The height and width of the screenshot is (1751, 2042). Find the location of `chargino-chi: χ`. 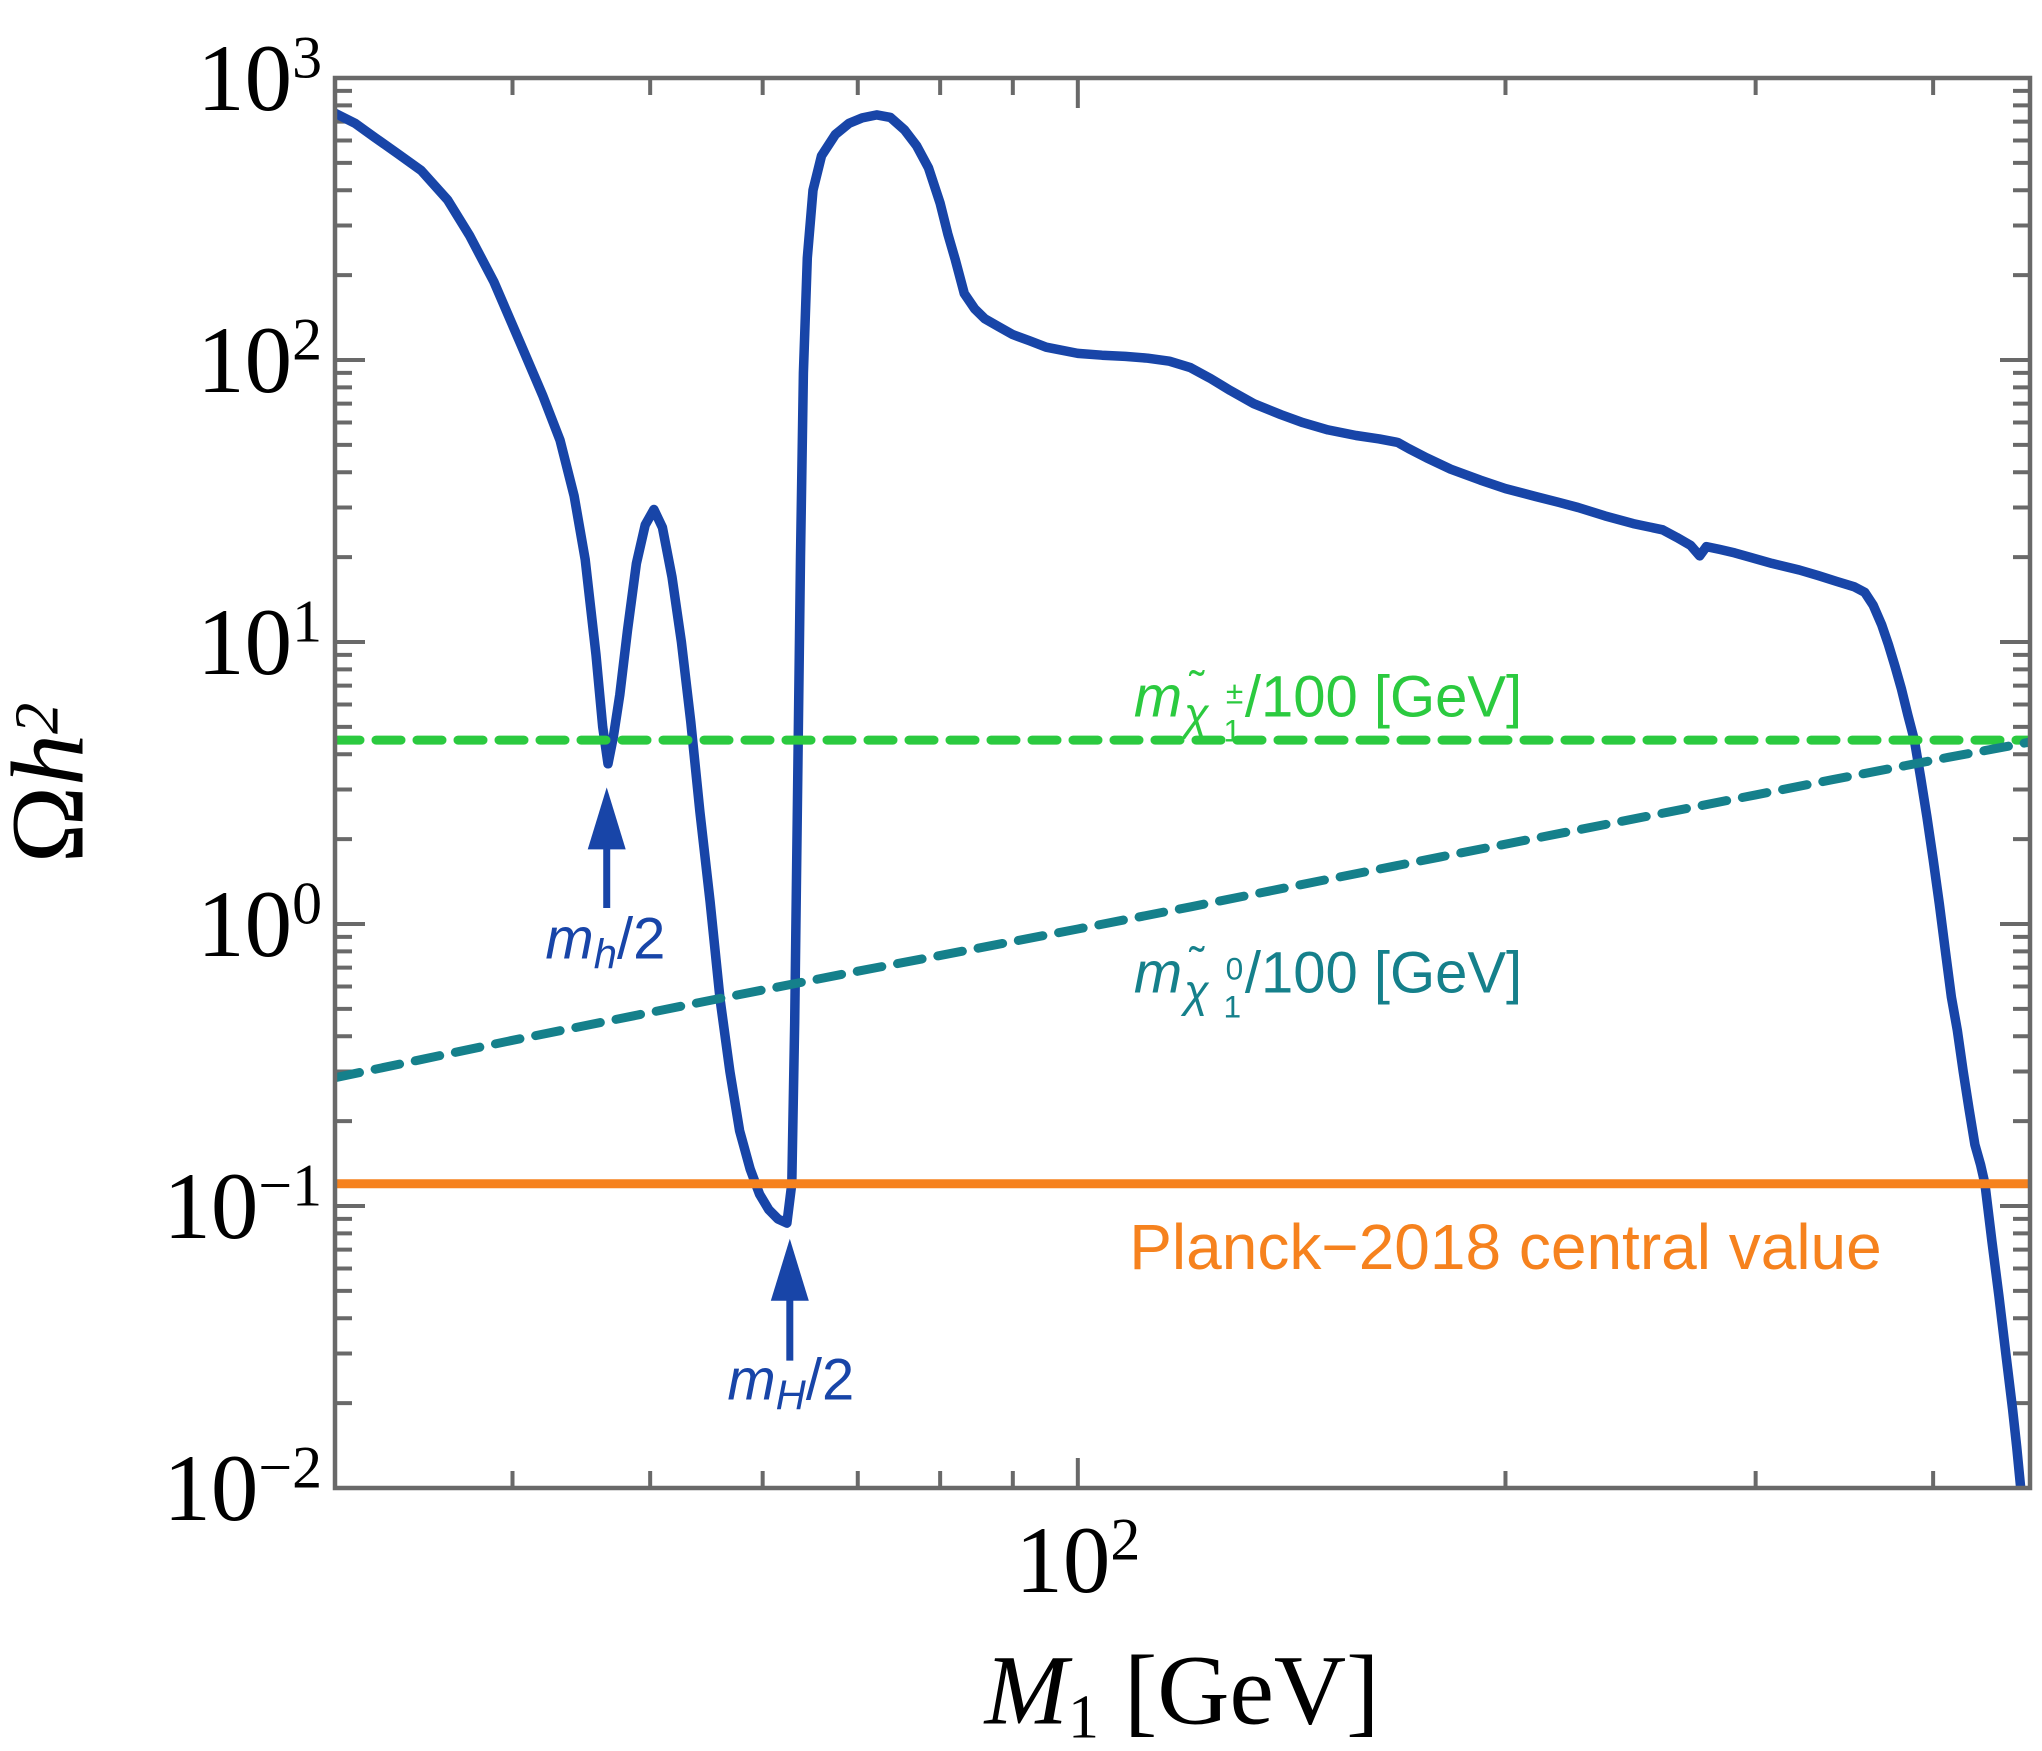

chargino-chi: χ is located at coordinates (1196, 714).